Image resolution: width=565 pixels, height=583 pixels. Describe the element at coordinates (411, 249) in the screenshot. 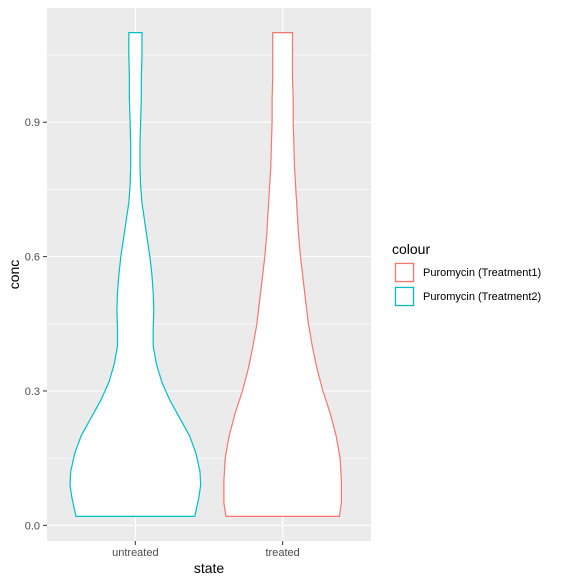

I see `legend-title: colour` at that location.